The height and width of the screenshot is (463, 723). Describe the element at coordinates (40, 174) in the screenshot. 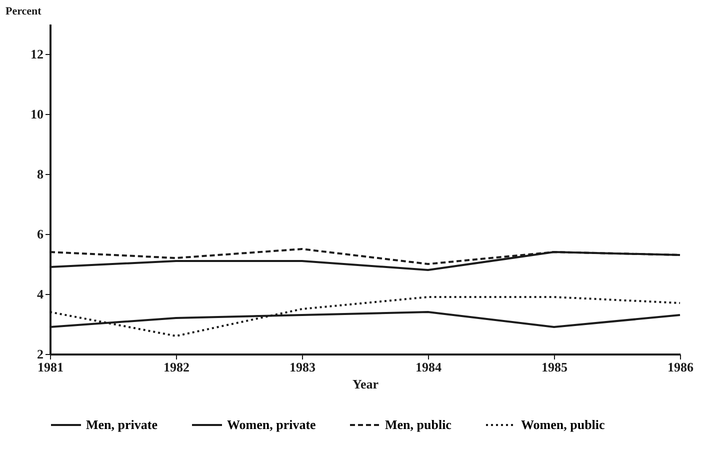

I see `y-tick-label: 8` at that location.